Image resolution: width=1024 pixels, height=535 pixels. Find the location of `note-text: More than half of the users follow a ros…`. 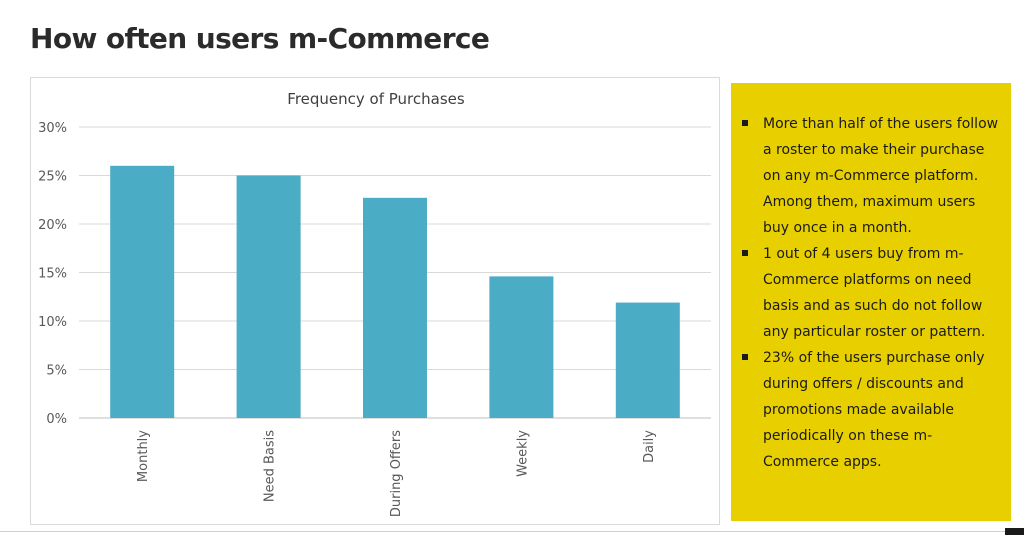

note-text: More than half of the users follow a ros… is located at coordinates (881, 176).